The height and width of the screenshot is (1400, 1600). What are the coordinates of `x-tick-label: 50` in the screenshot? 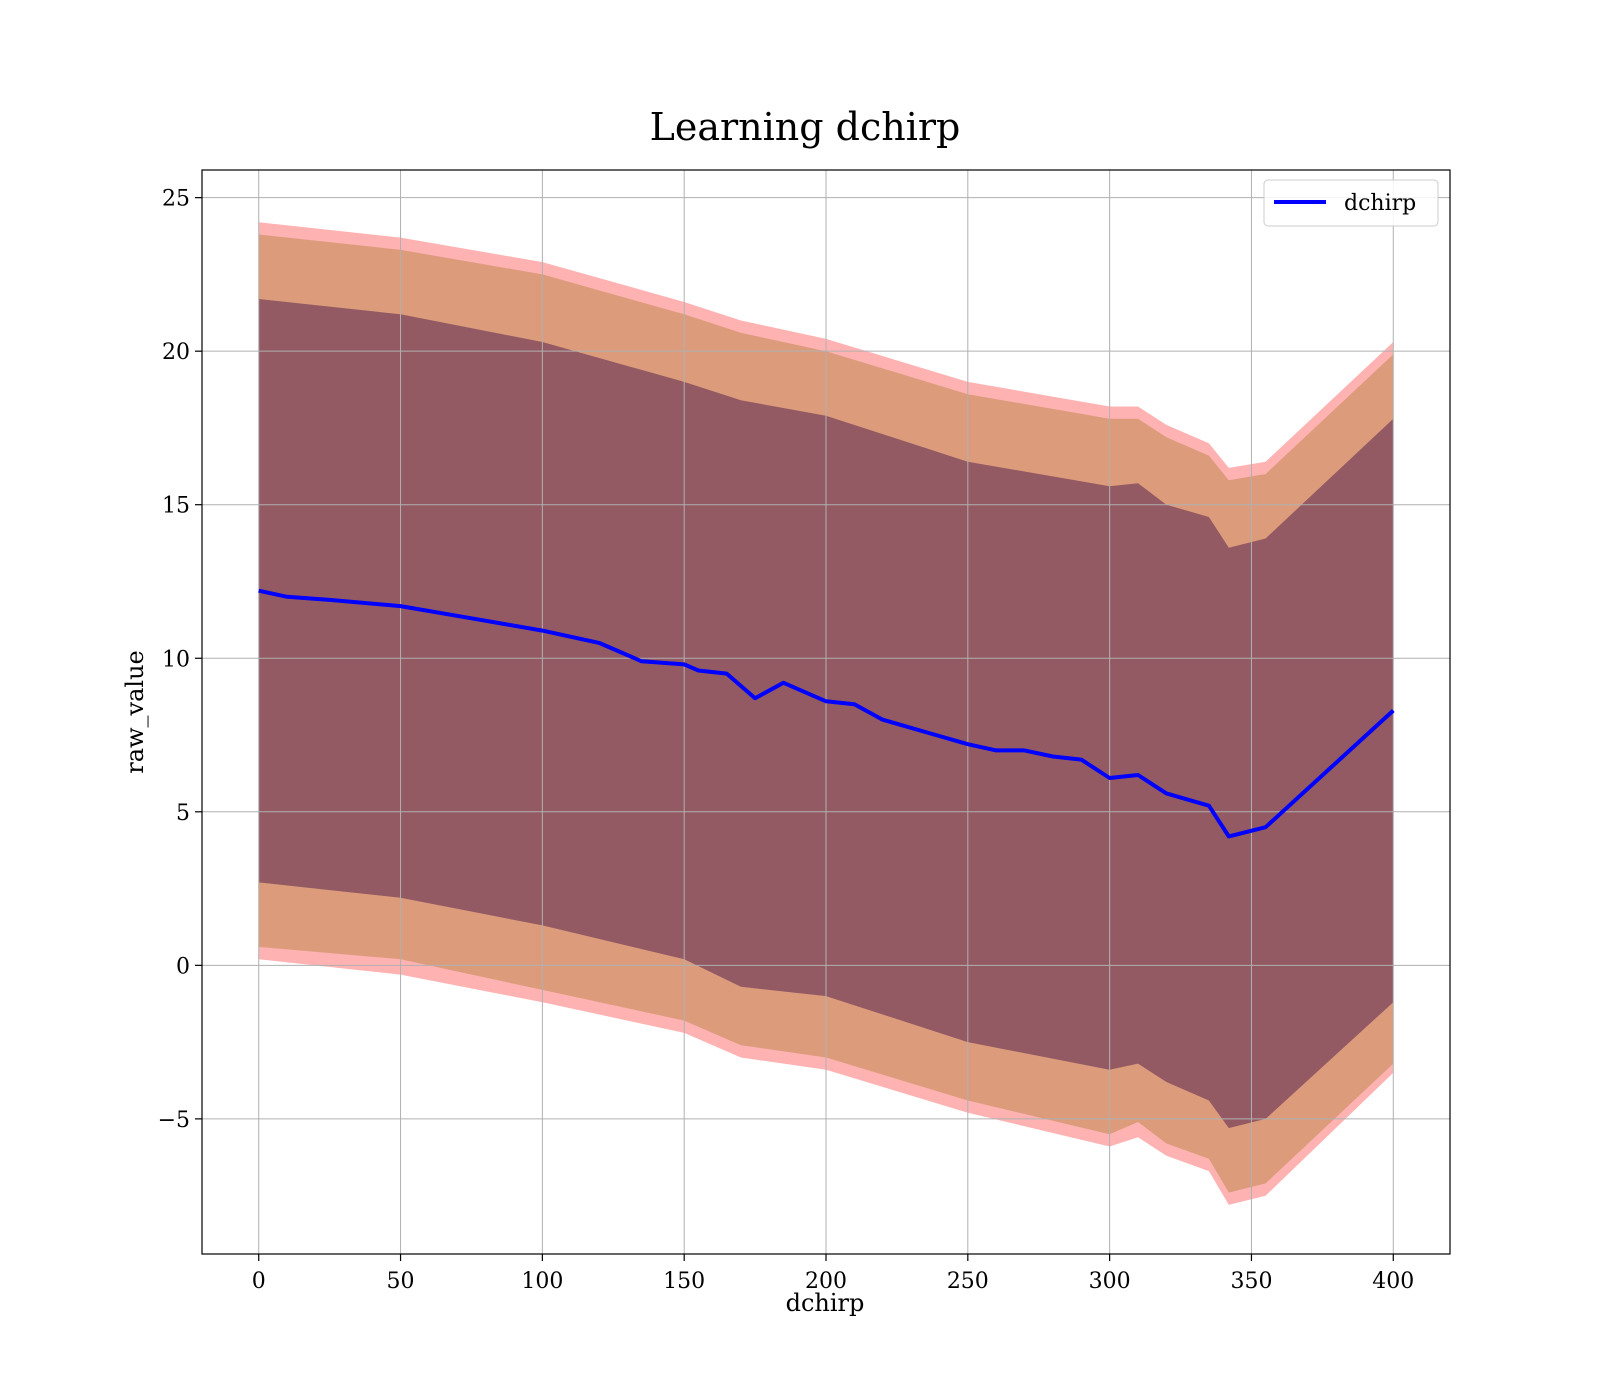 It's located at (401, 1281).